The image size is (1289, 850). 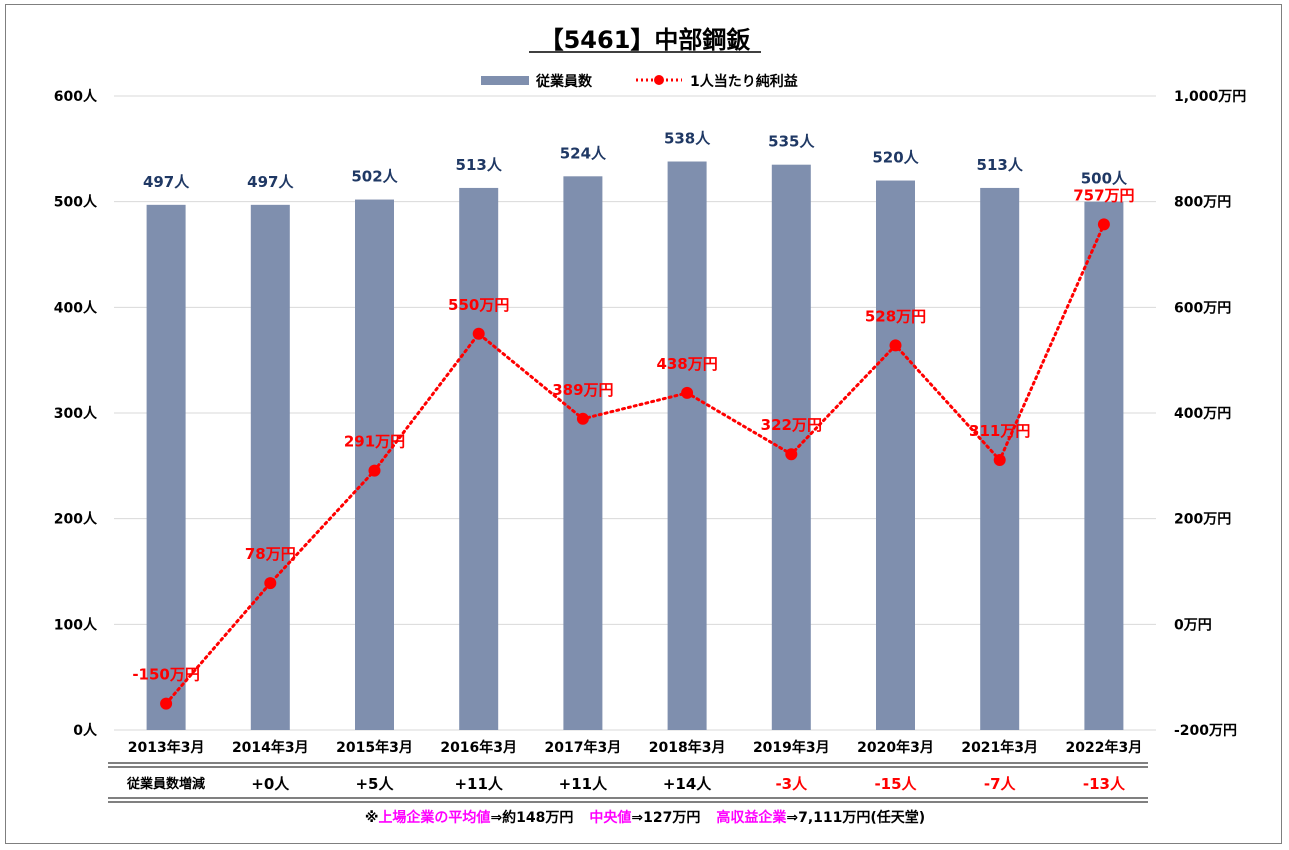 What do you see at coordinates (583, 153) in the screenshot?
I see `bar-data-label: 524人` at bounding box center [583, 153].